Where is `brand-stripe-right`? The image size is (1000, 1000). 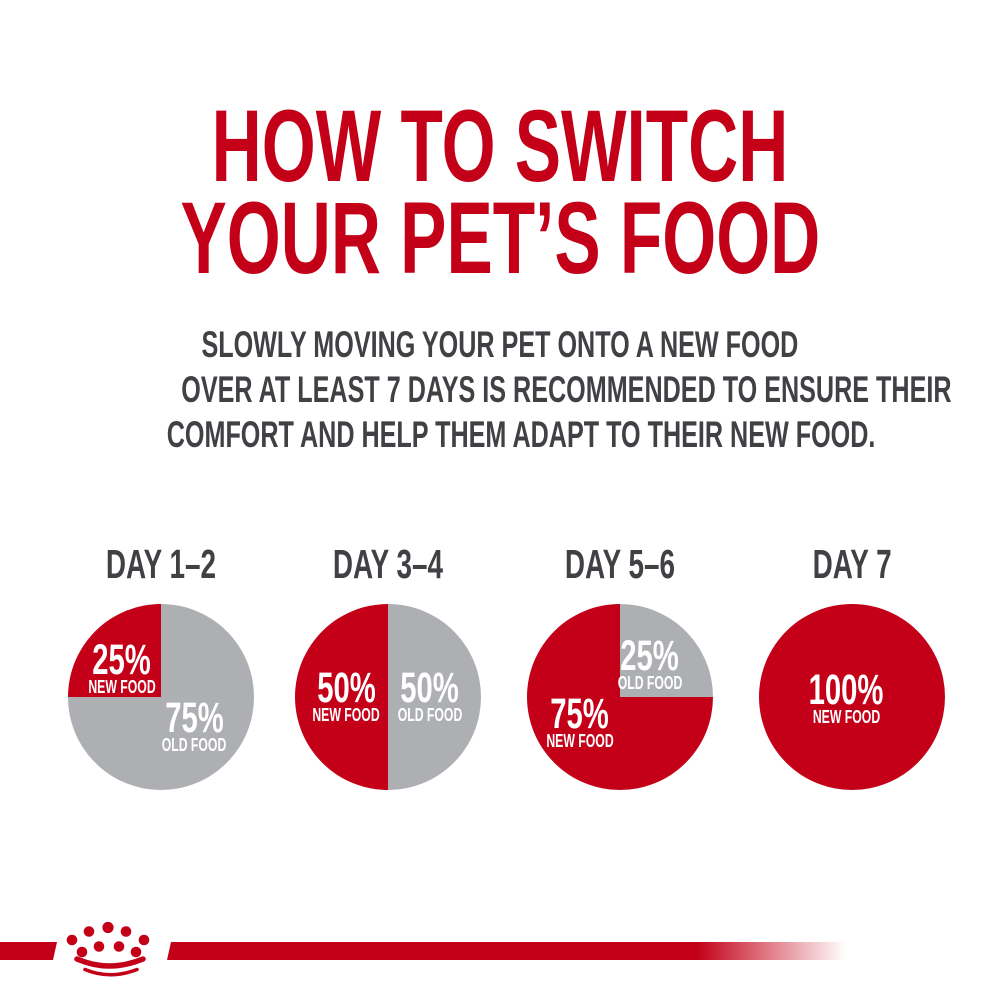 brand-stripe-right is located at coordinates (506, 951).